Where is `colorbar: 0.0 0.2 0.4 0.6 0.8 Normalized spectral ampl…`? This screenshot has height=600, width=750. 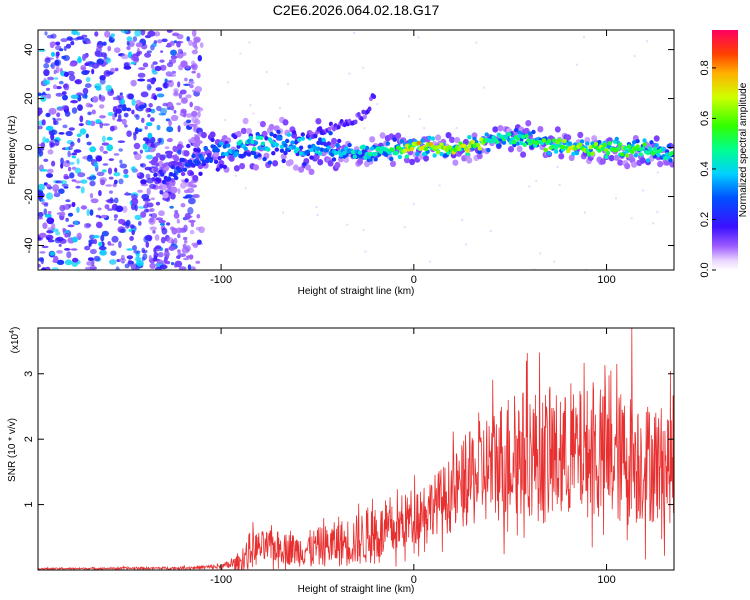 colorbar: 0.0 0.2 0.4 0.6 0.8 Normalized spectral ampl… is located at coordinates (724, 154).